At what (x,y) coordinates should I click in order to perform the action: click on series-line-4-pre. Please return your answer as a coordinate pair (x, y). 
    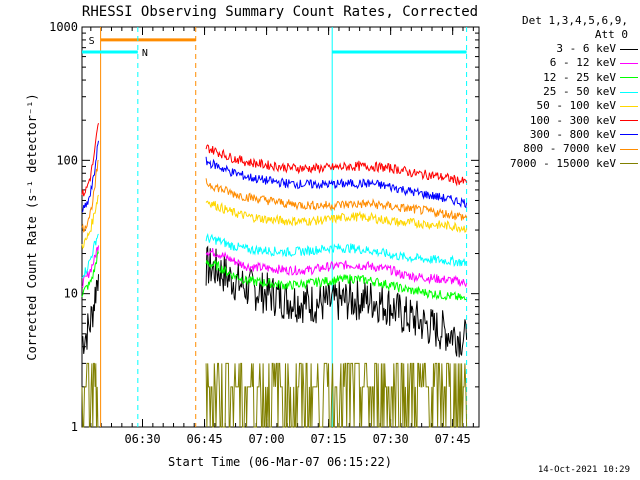
    Looking at the image, I should click on (90, 222).